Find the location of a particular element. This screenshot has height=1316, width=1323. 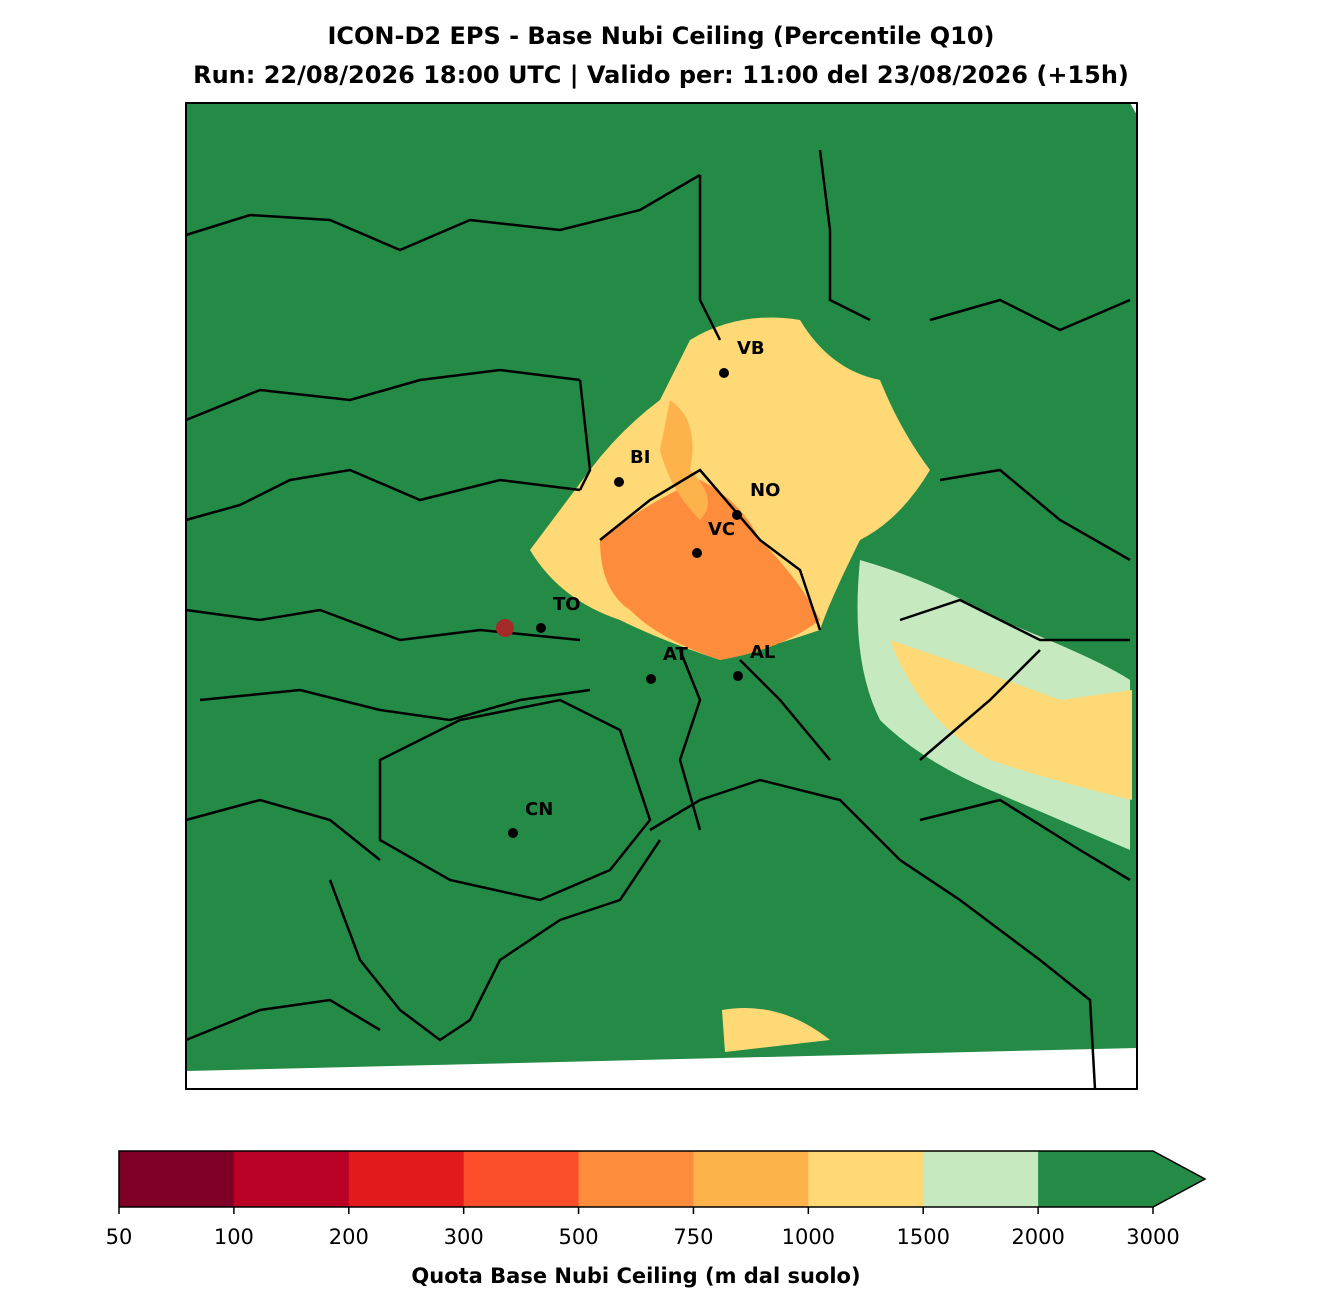

colorbar-outline is located at coordinates (662, 1179).